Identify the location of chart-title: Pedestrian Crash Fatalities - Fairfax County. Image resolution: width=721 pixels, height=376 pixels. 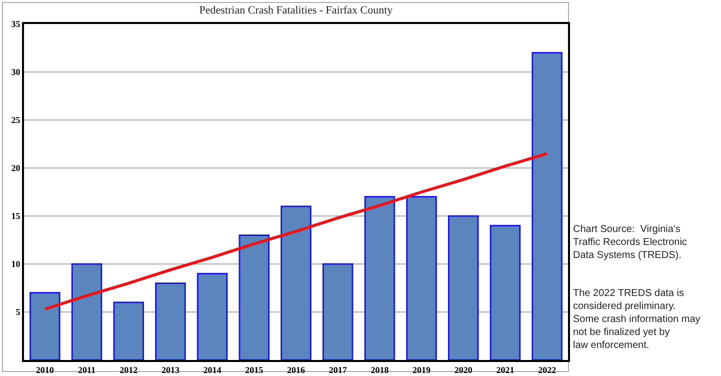
(296, 10).